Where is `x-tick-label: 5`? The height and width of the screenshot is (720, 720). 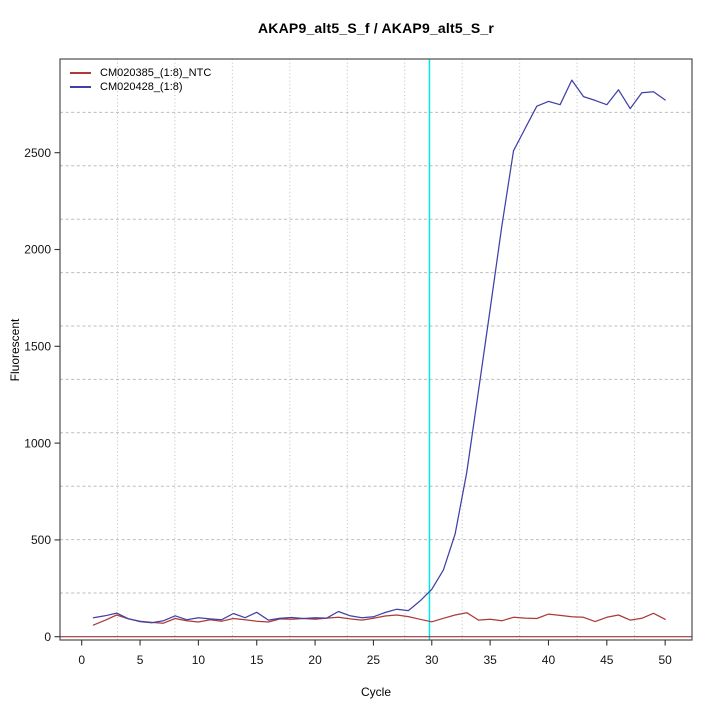 x-tick-label: 5 is located at coordinates (140, 660).